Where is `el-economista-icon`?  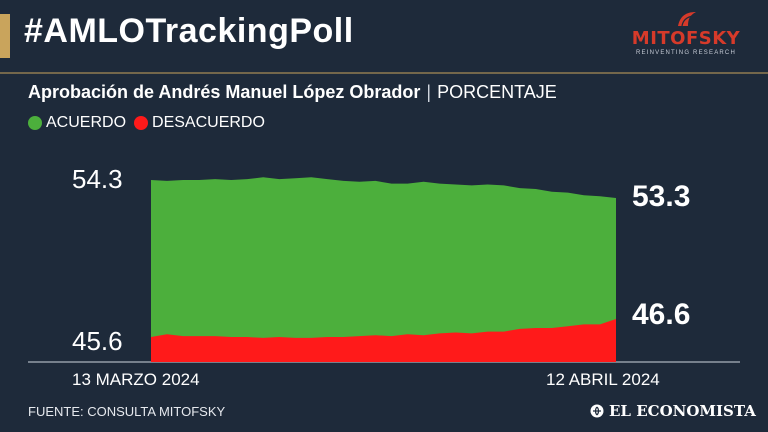
el-economista-icon is located at coordinates (597, 411).